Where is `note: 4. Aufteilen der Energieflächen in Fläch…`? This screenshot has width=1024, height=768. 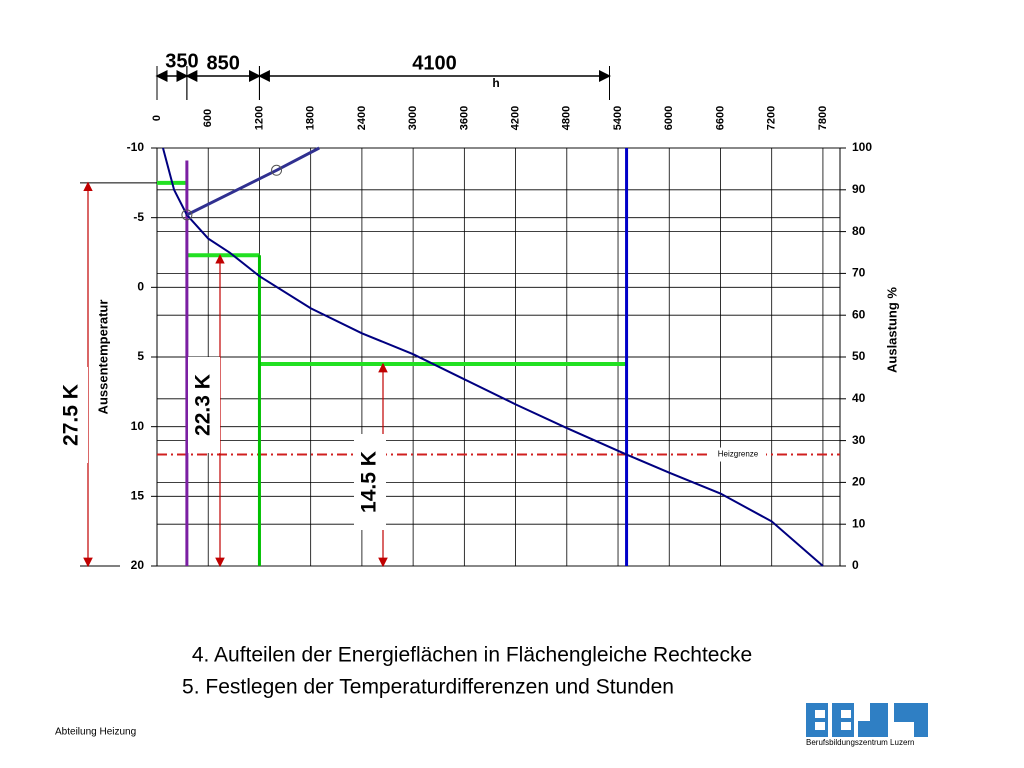 note: 4. Aufteilen der Energieflächen in Fläch… is located at coordinates (472, 655).